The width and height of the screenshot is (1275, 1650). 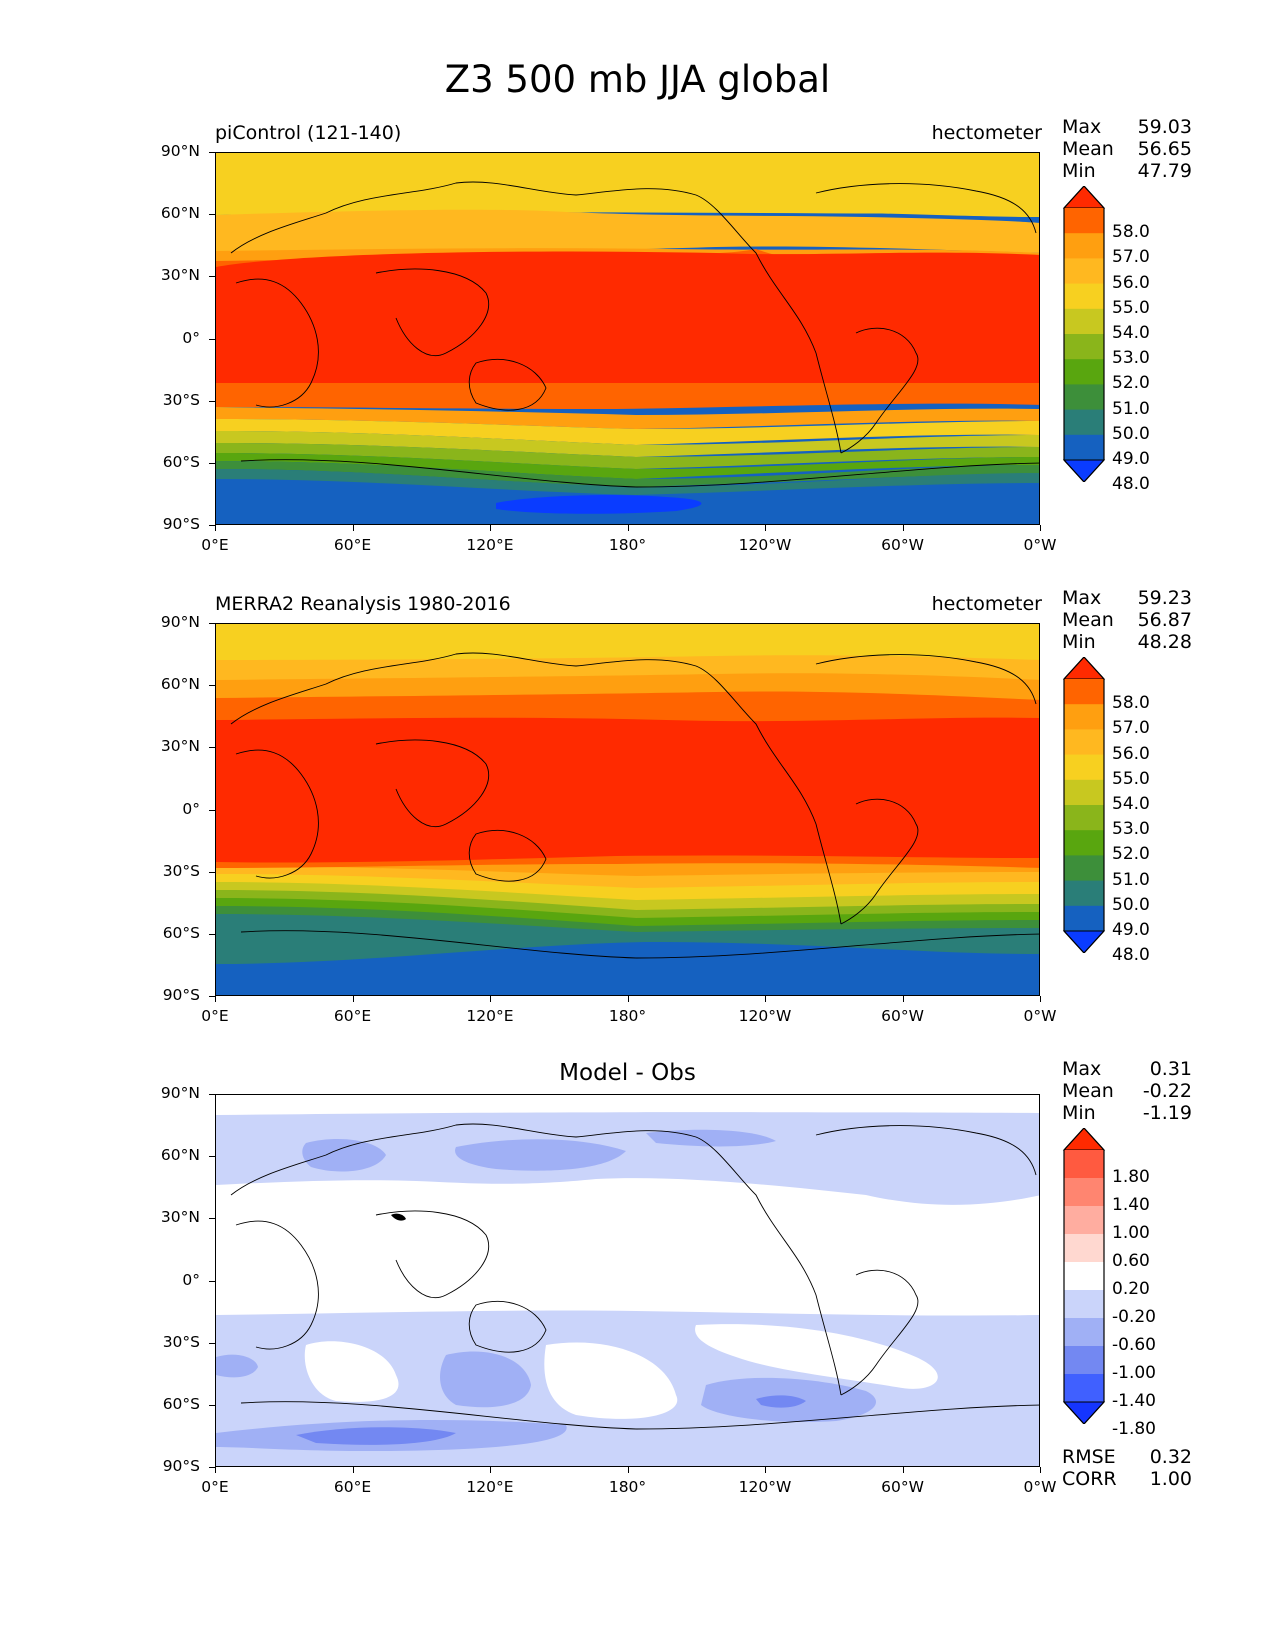 I want to click on colorbar-label: 55.0, so click(x=1131, y=307).